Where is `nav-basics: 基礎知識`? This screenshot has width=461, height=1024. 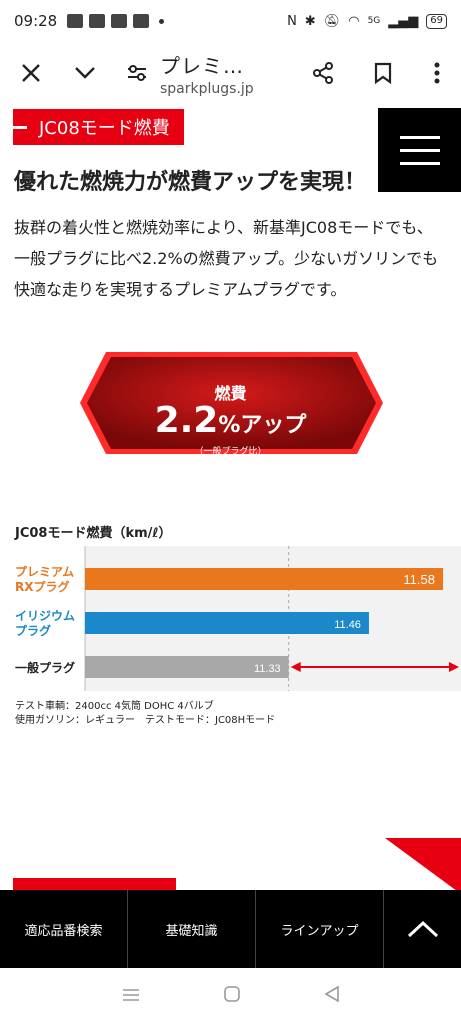 nav-basics: 基礎知識 is located at coordinates (192, 929).